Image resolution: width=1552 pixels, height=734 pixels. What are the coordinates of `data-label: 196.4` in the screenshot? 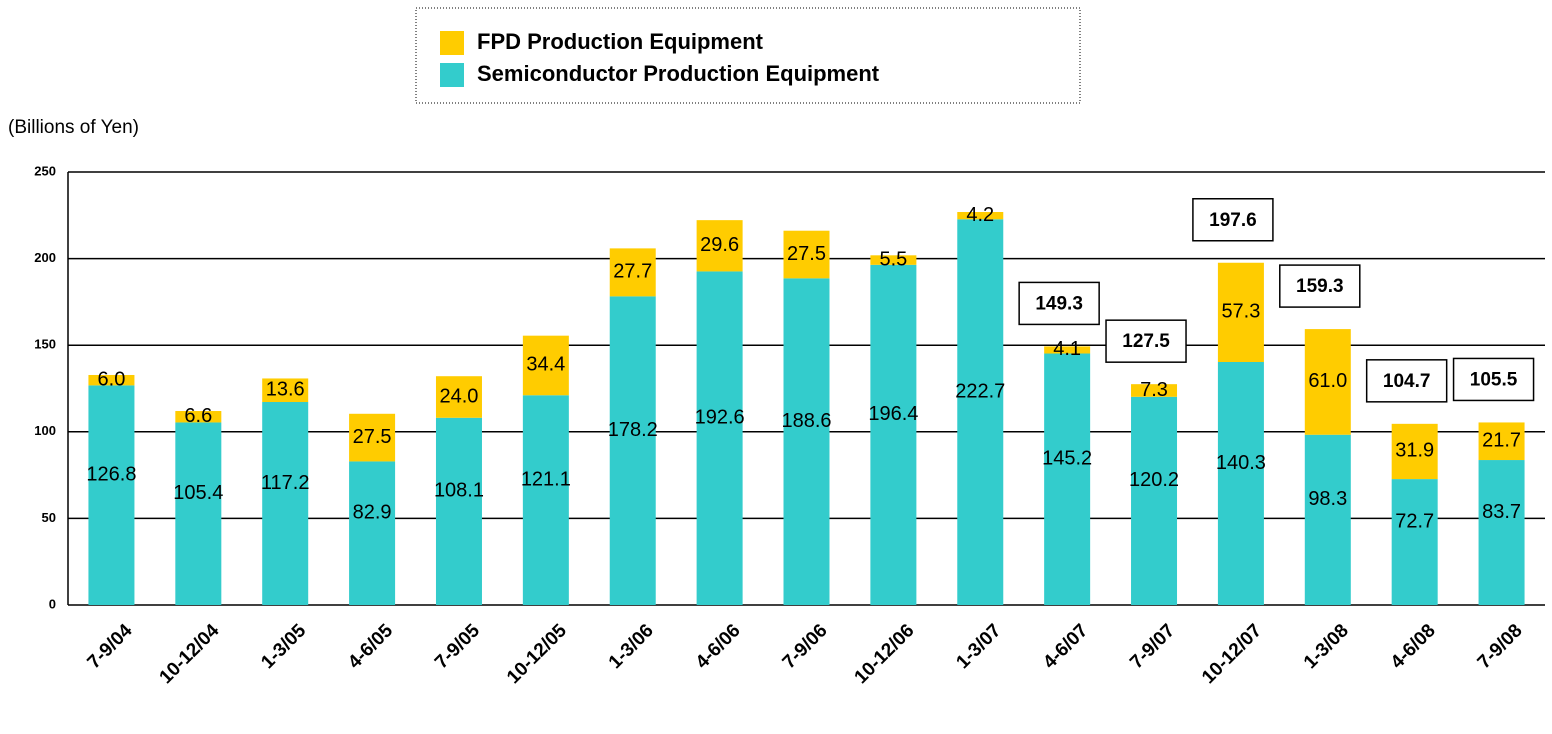 It's located at (893, 414).